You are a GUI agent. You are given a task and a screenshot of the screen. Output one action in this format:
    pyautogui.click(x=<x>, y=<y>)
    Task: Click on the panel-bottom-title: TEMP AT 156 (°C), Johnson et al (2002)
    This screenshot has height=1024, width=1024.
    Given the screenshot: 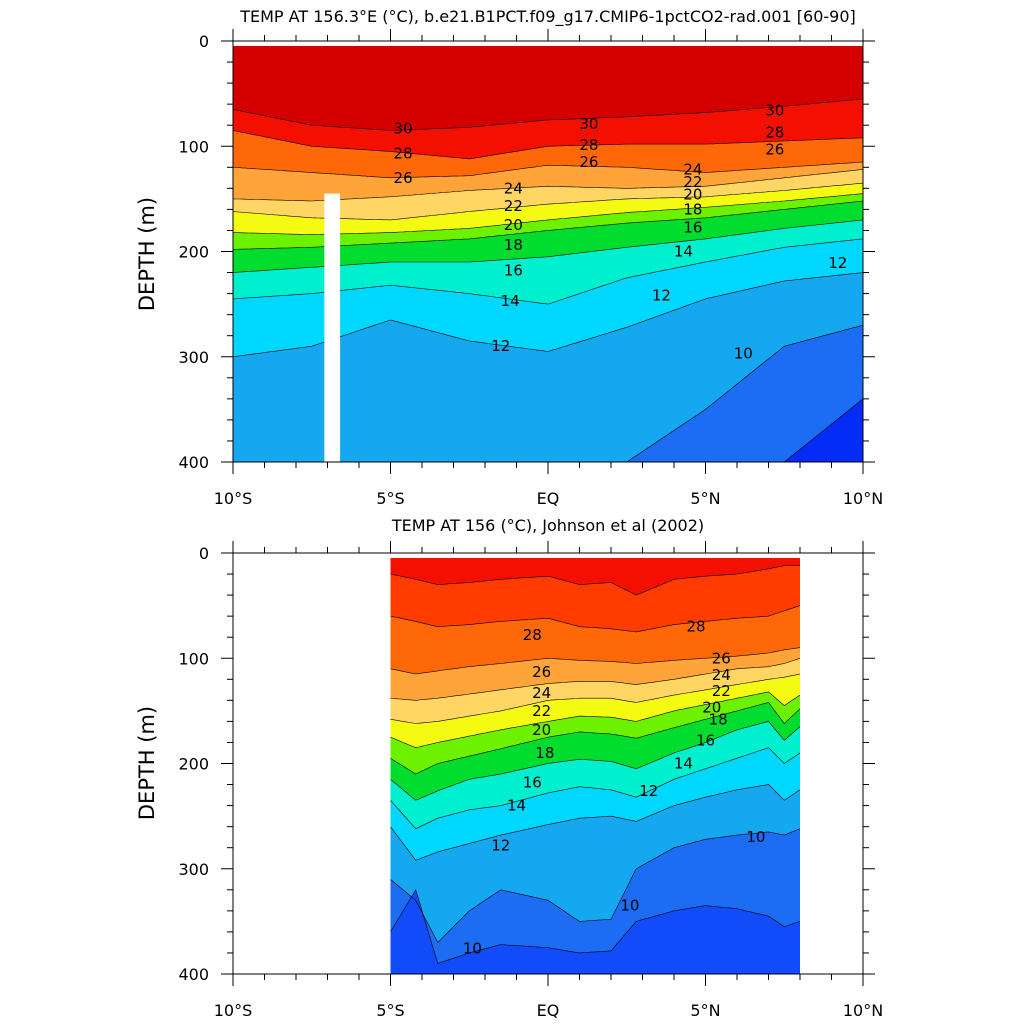 What is the action you would take?
    pyautogui.click(x=547, y=525)
    